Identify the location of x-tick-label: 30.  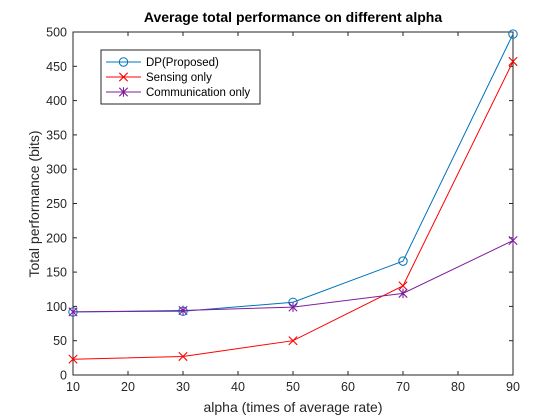
(183, 387).